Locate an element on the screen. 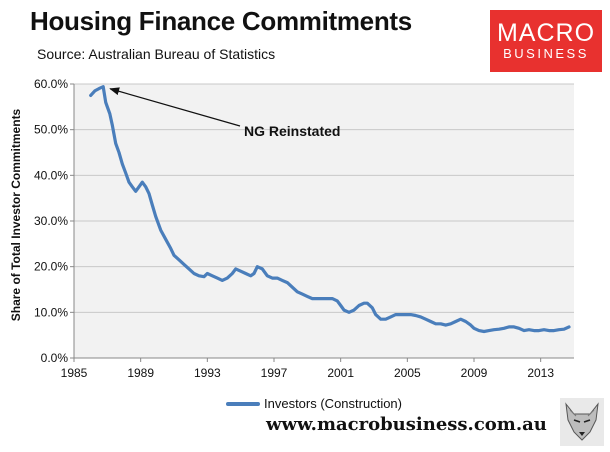 The image size is (610, 452). annotation-ng-reinstated: NG Reinstated is located at coordinates (292, 131).